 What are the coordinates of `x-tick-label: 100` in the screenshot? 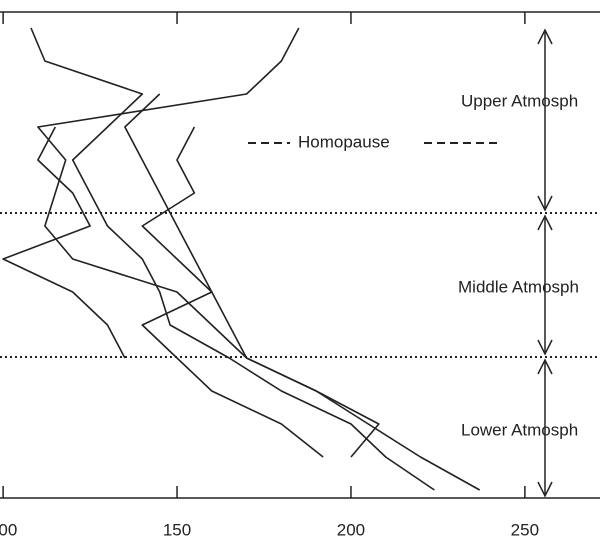 It's located at (8, 529).